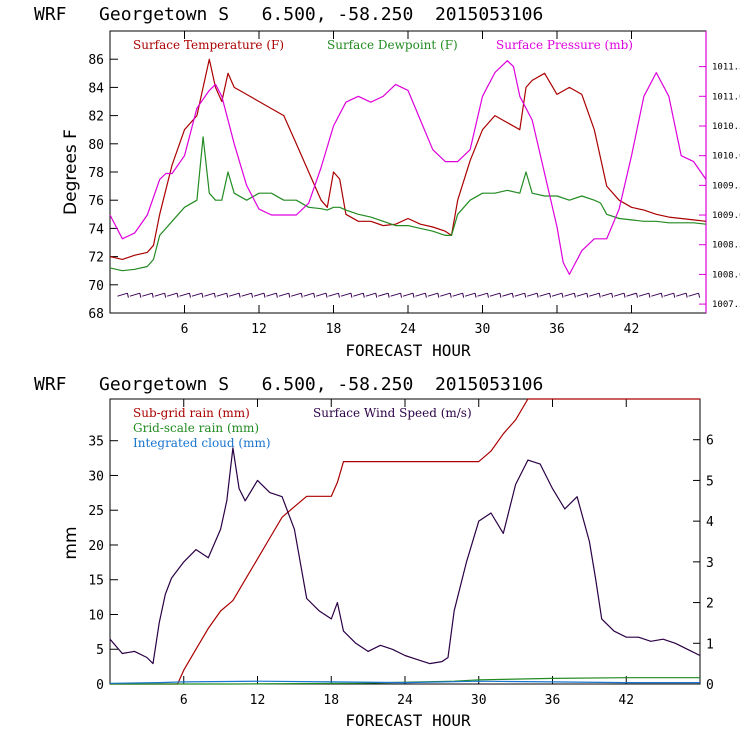 This screenshot has width=740, height=740. What do you see at coordinates (726, 246) in the screenshot?
I see `y2-tick-label: 1008.5` at bounding box center [726, 246].